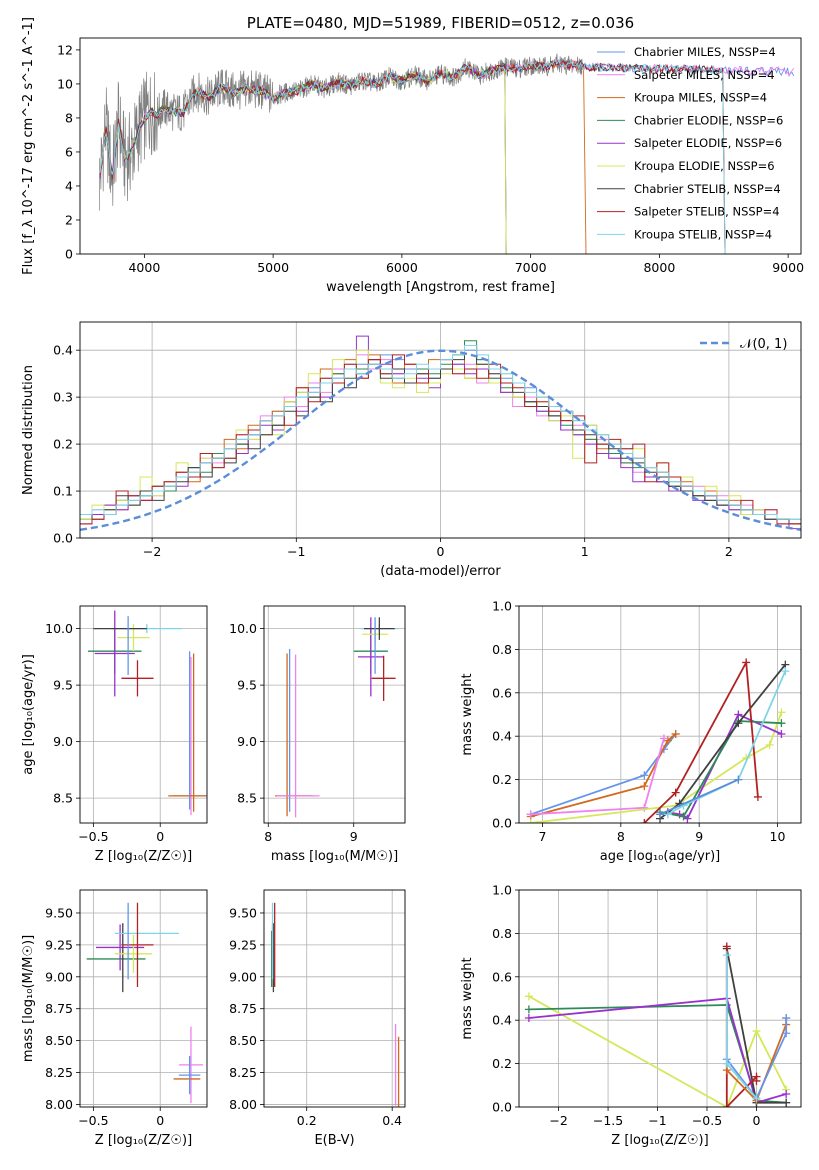  What do you see at coordinates (756, 1120) in the screenshot?
I see `x-tick-label: 0` at bounding box center [756, 1120].